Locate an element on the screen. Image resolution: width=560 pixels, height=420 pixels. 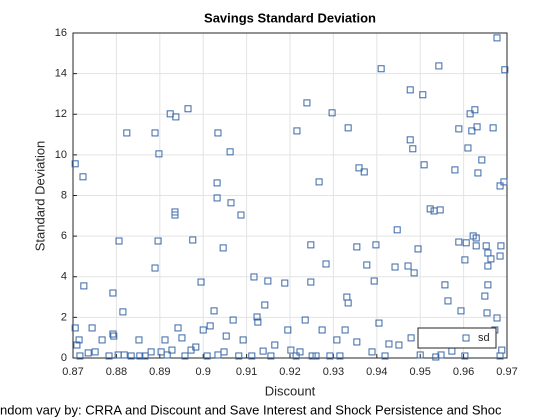
y-tick-label: 0 is located at coordinates (64, 358).